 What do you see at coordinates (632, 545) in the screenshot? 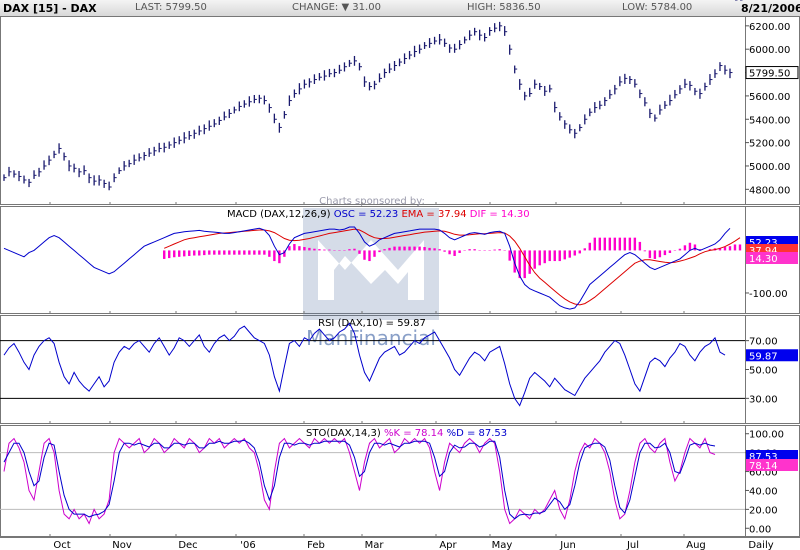
I see `xaxis-label: Jul` at bounding box center [632, 545].